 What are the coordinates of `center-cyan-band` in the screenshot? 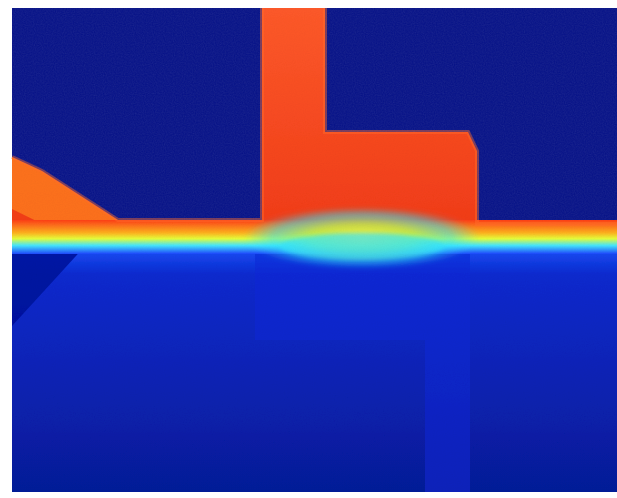 It's located at (362, 246).